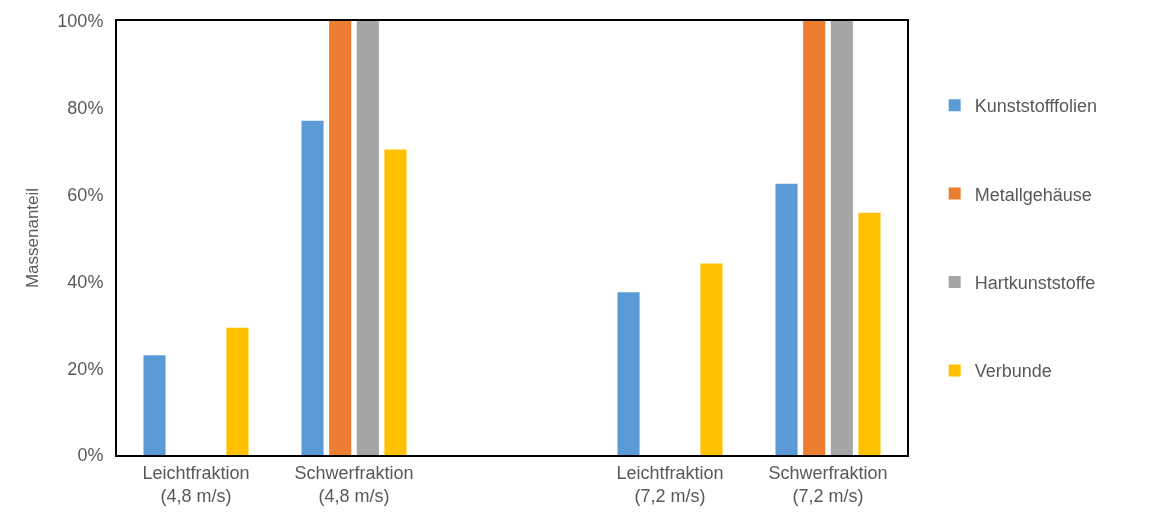 This screenshot has width=1154, height=526. Describe the element at coordinates (828, 484) in the screenshot. I see `x-tick-label: Schwerfraktion (7,2 m/s)` at that location.